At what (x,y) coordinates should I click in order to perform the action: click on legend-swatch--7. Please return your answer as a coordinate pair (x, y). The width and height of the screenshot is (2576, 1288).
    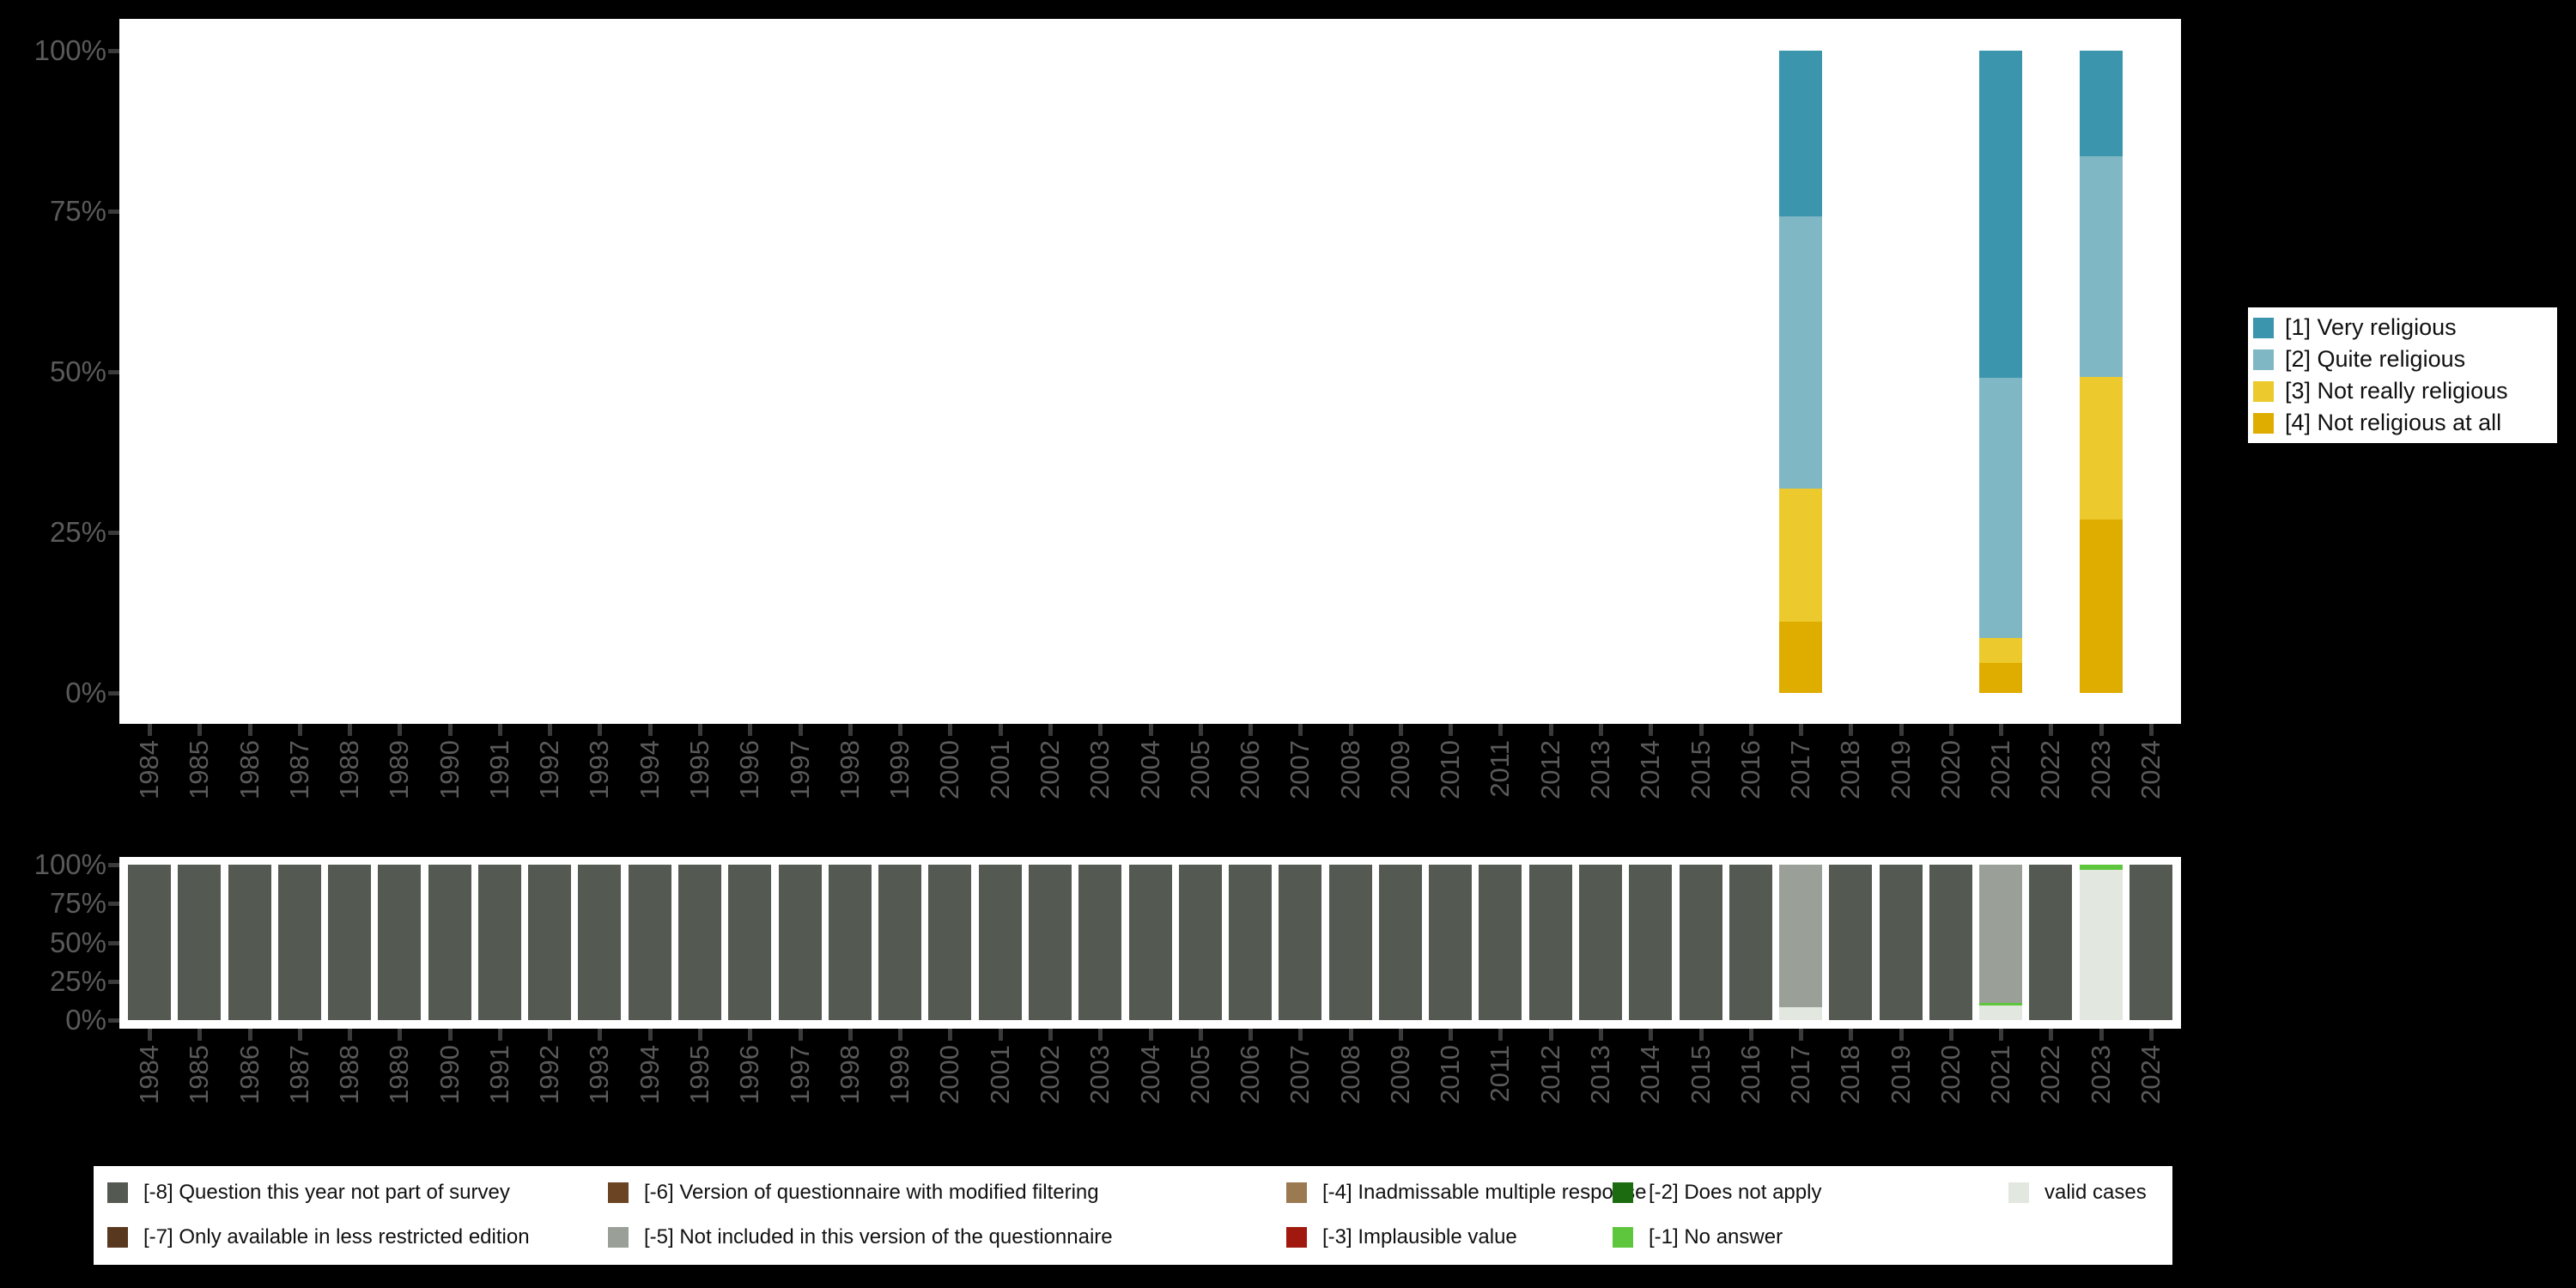
    Looking at the image, I should click on (117, 1237).